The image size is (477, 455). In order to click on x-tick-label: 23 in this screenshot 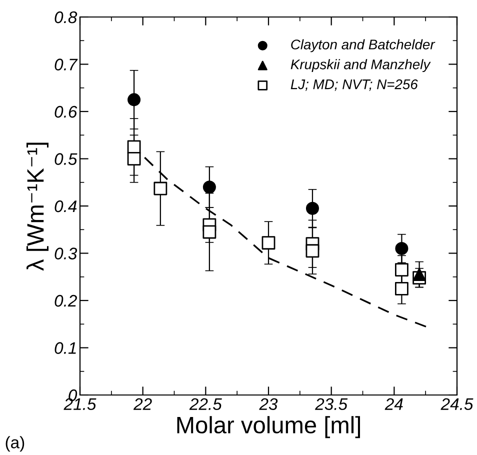, I will do `click(268, 404)`.